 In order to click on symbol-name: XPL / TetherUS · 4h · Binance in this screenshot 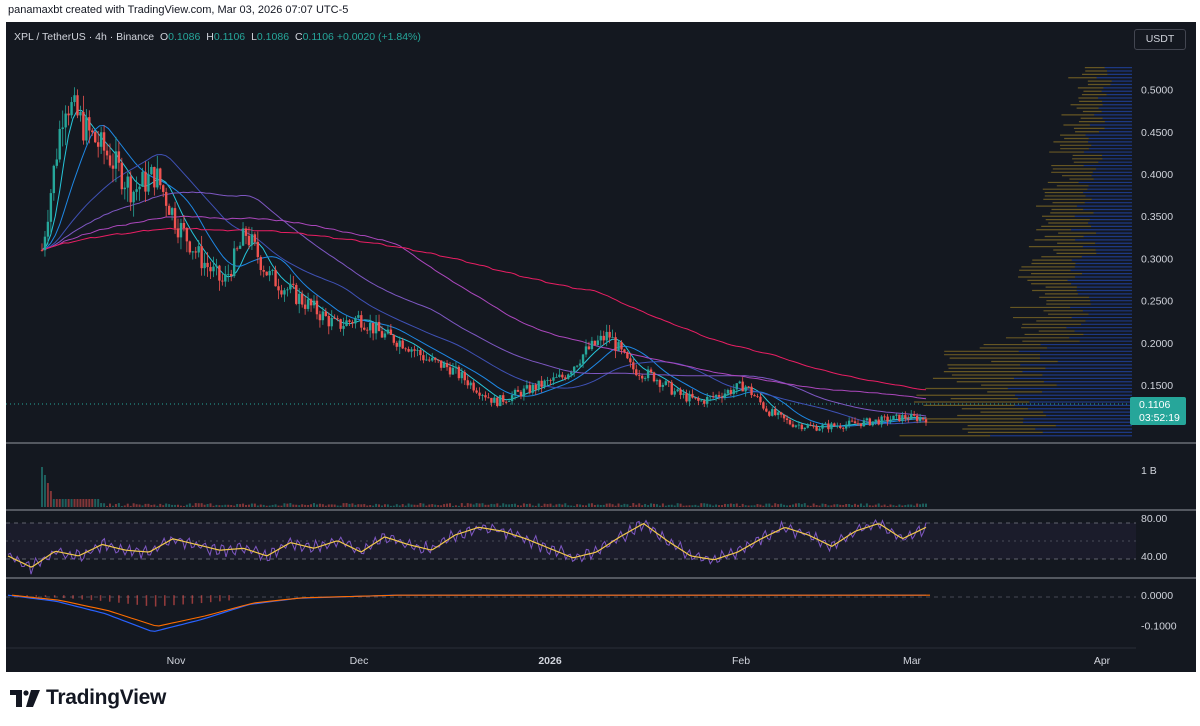, I will do `click(84, 37)`.